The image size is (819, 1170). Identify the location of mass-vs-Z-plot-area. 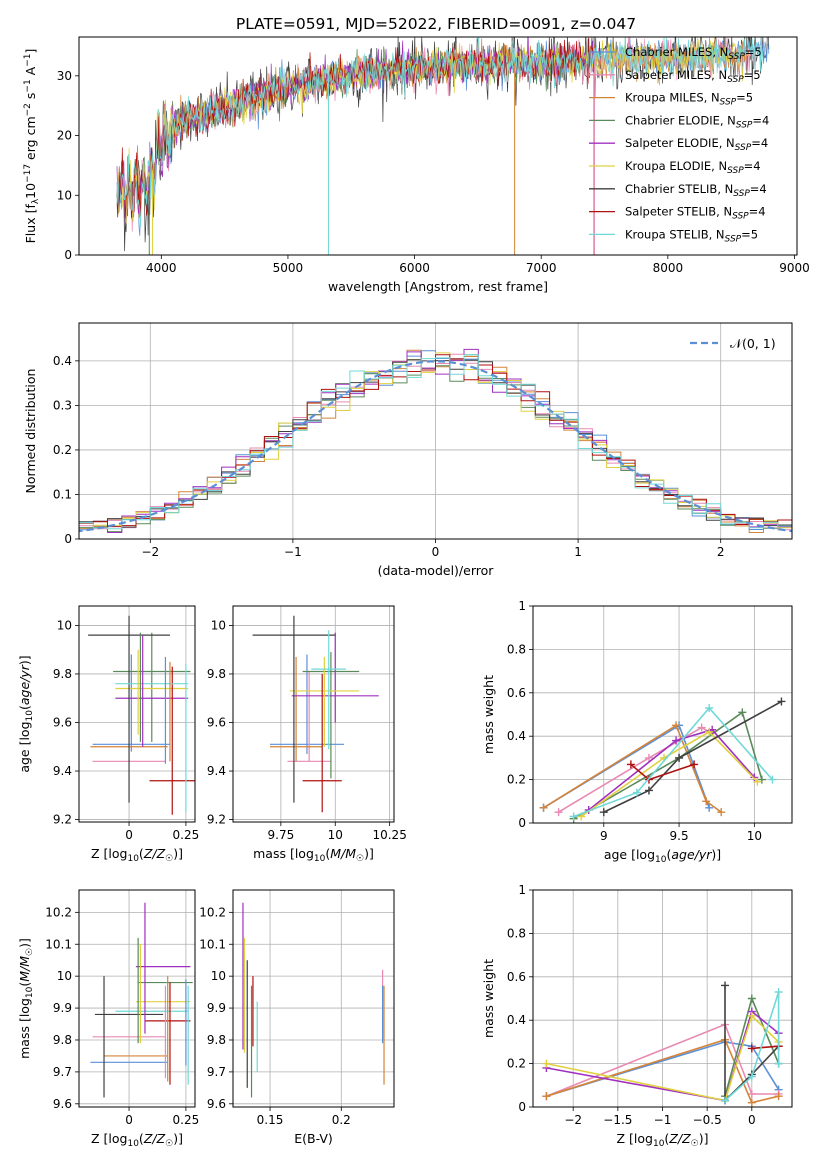
(141, 1000).